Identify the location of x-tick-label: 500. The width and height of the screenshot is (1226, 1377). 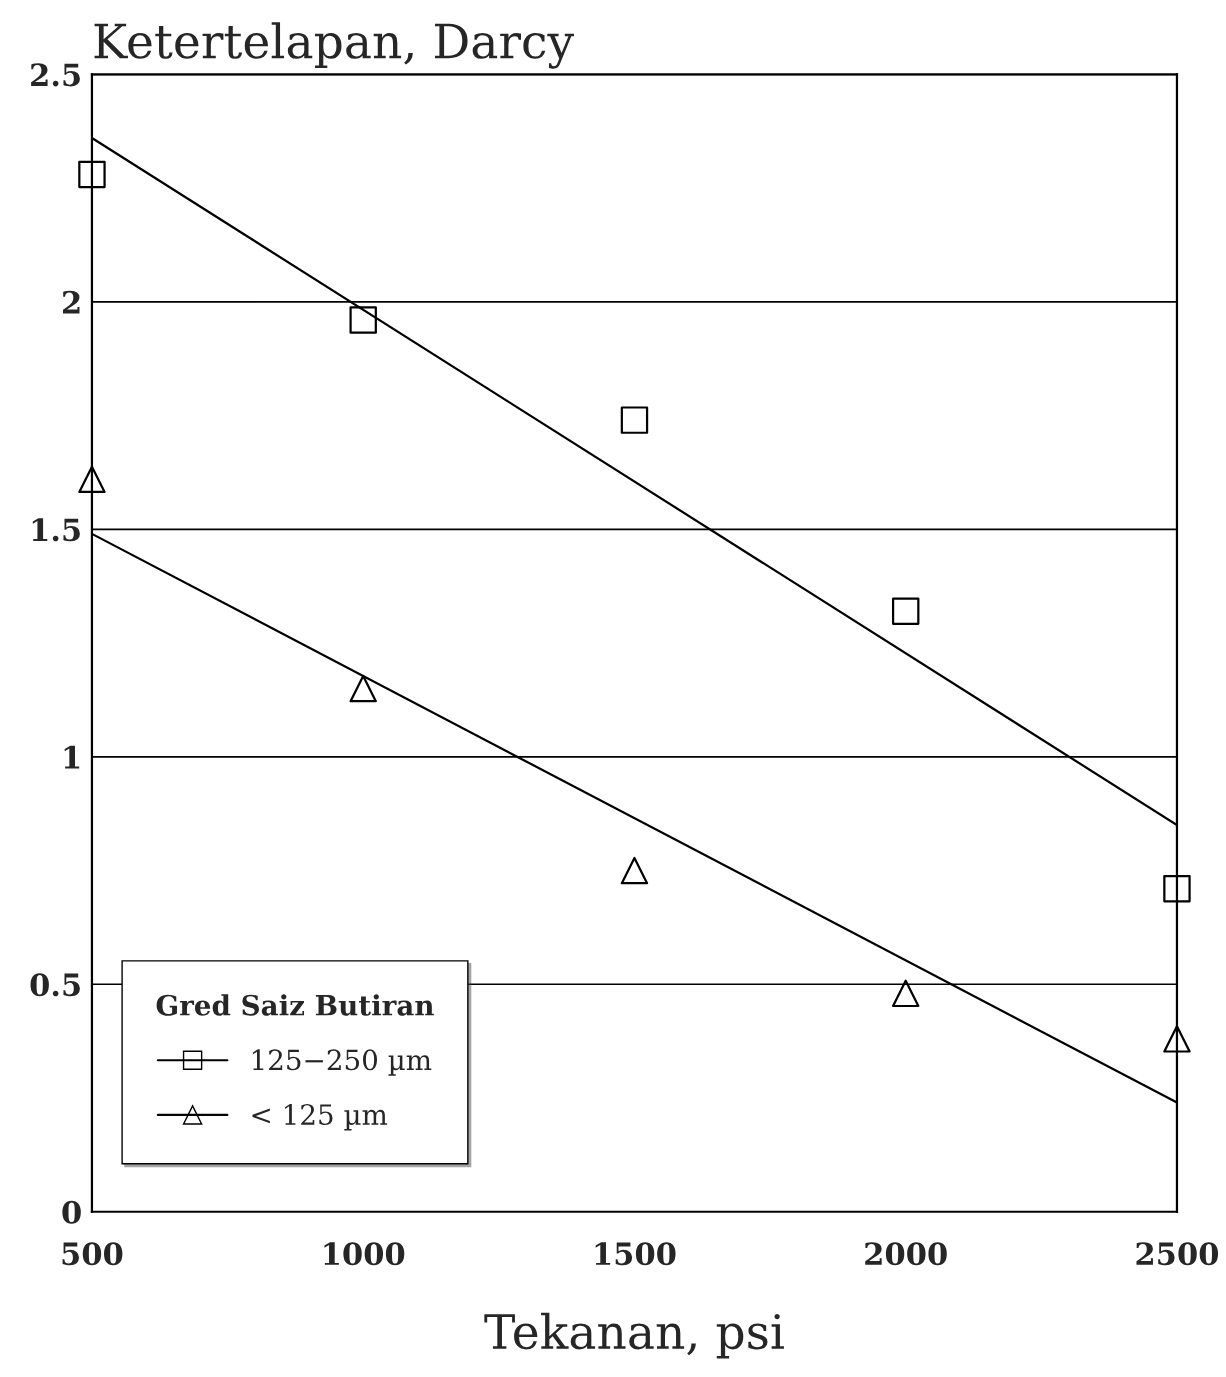
(92, 1254).